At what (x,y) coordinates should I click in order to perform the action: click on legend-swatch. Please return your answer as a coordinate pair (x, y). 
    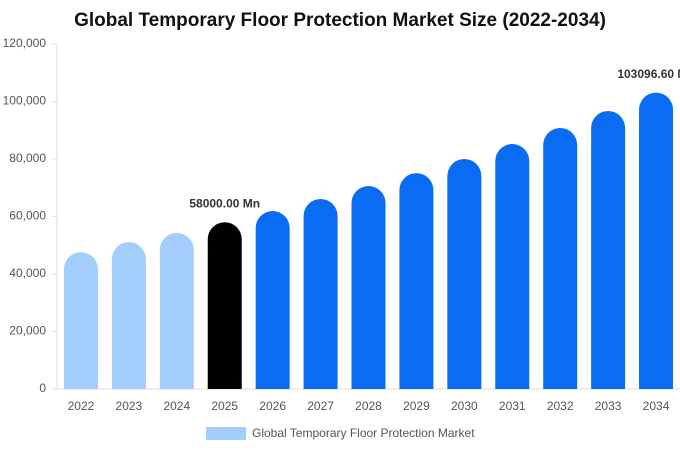
    Looking at the image, I should click on (226, 433).